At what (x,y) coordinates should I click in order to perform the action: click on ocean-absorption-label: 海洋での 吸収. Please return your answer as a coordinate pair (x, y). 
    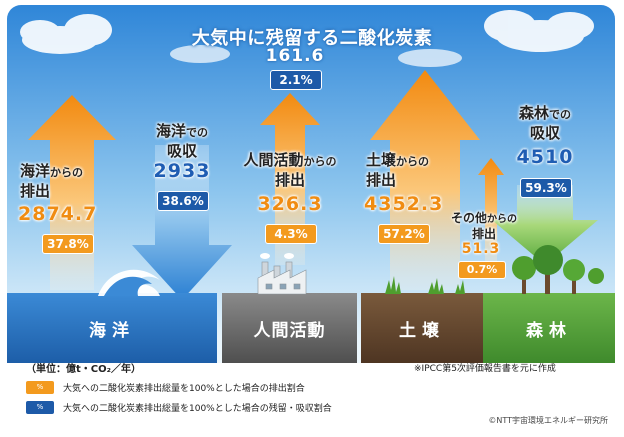
    Looking at the image, I should click on (181, 141).